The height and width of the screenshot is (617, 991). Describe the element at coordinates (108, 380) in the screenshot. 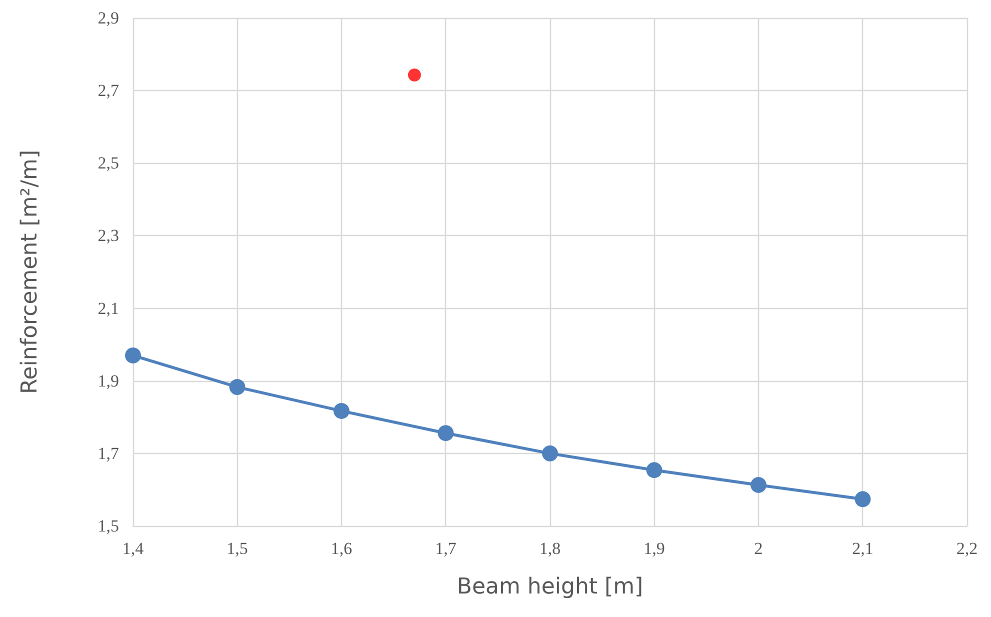

I see `y-tick-label: 1,9` at that location.